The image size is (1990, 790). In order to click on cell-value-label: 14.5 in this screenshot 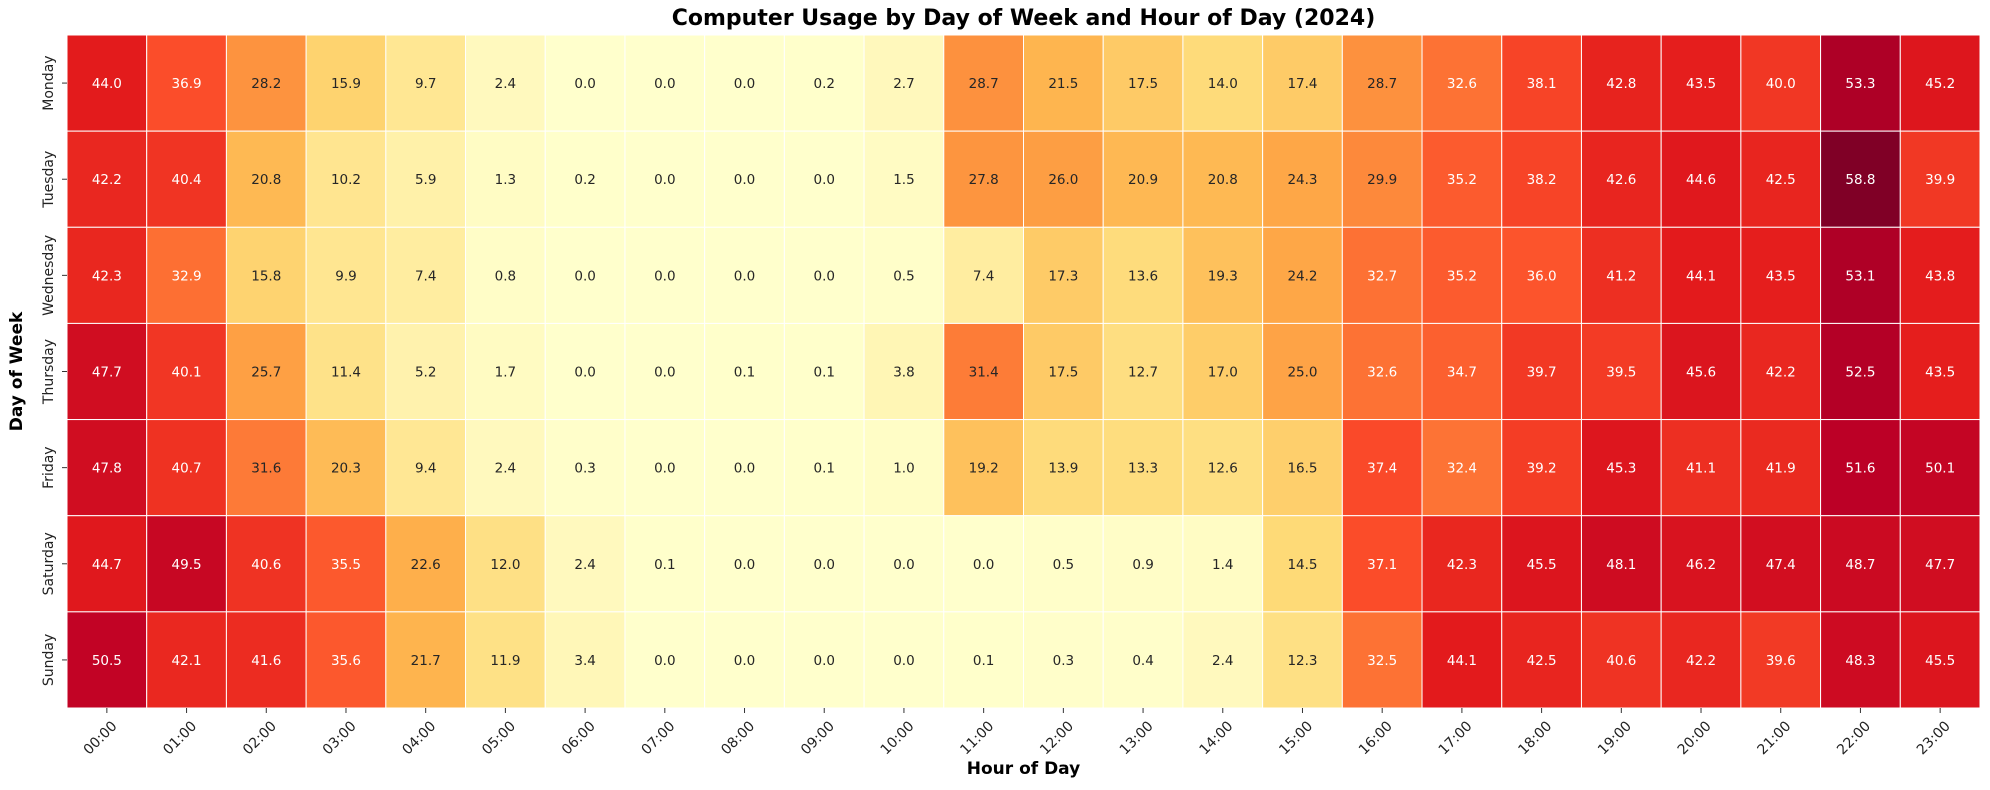, I will do `click(1302, 565)`.